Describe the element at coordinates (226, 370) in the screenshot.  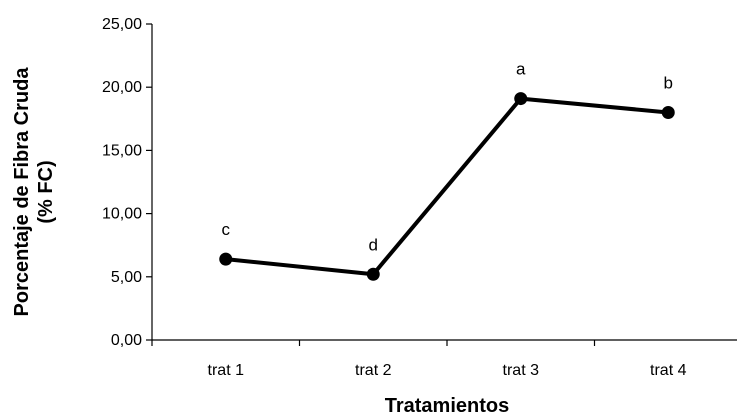
I see `x-tick-label: trat 1` at that location.